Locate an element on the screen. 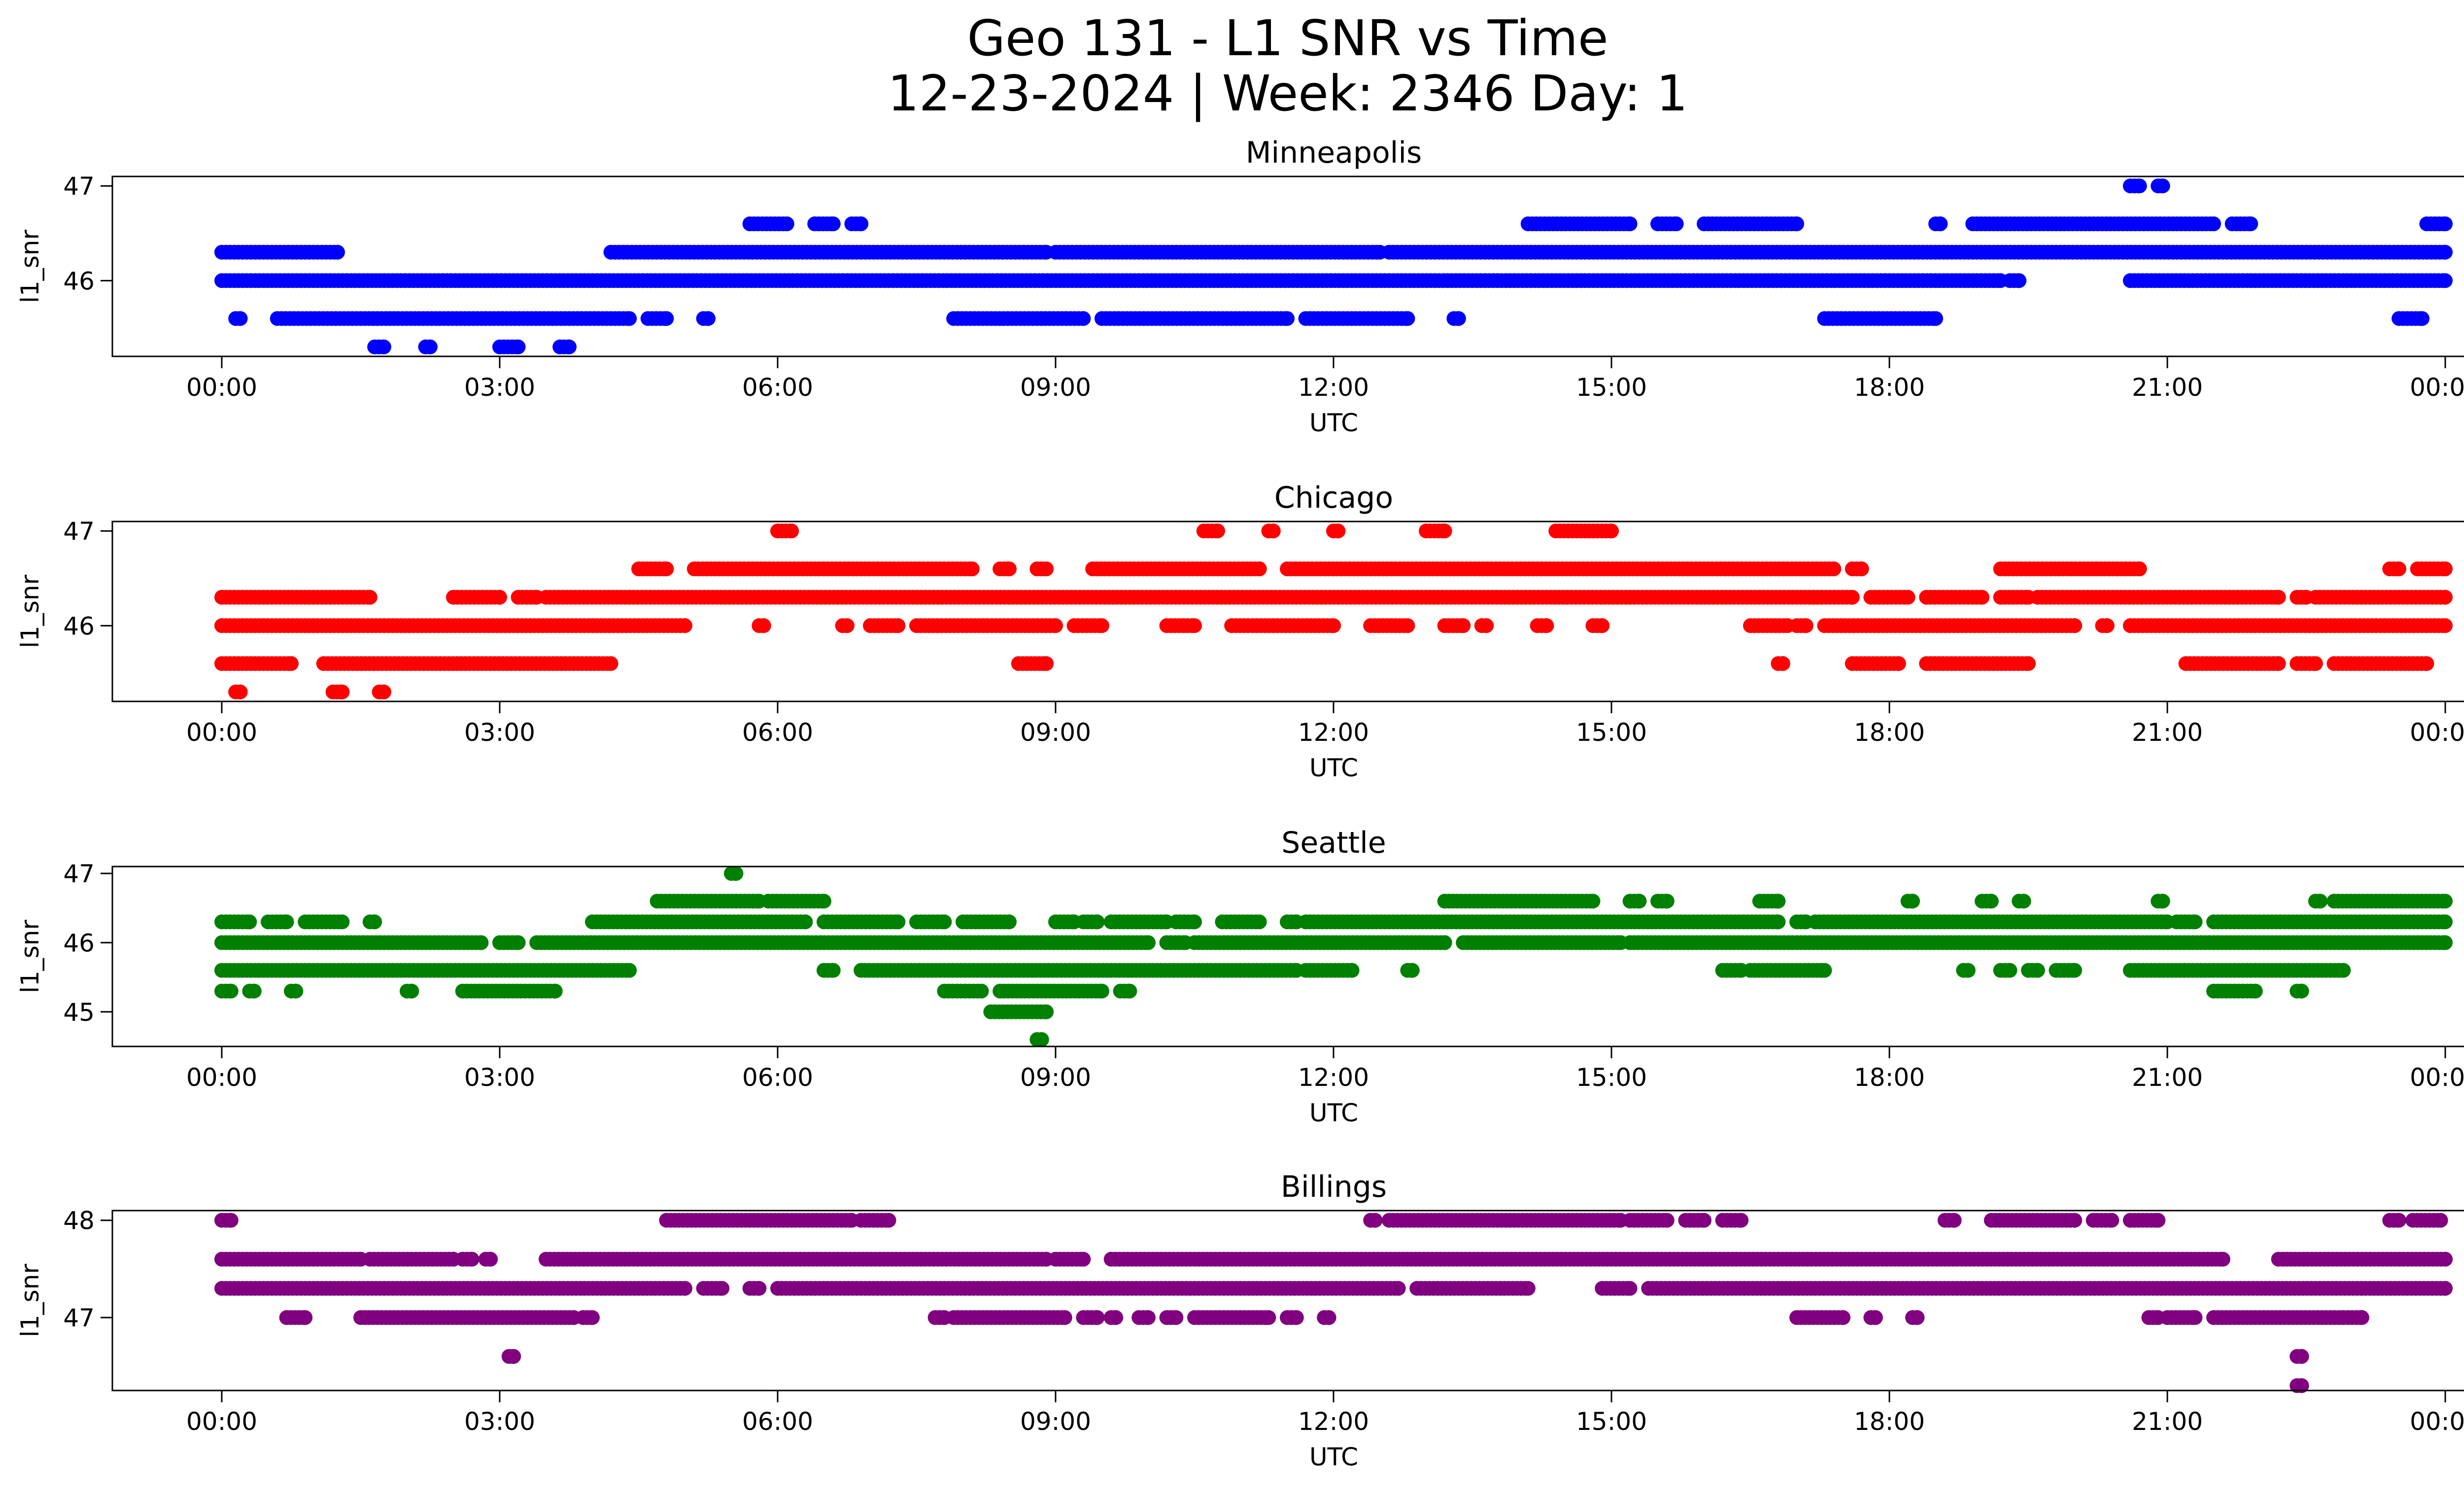 The height and width of the screenshot is (1495, 2464). x-tick-label: 03:00 is located at coordinates (499, 1077).